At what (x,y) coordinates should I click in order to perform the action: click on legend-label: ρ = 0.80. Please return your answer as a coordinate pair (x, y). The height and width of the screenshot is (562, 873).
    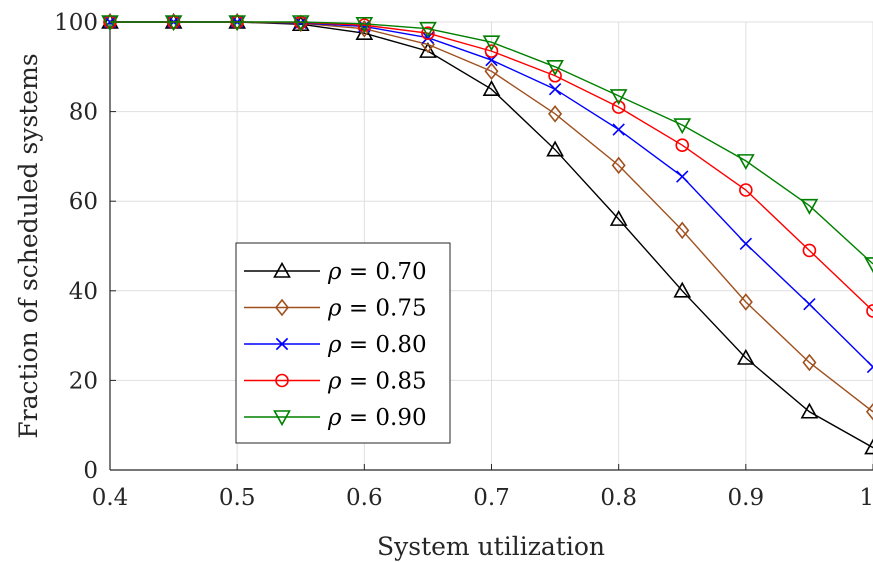
    Looking at the image, I should click on (377, 345).